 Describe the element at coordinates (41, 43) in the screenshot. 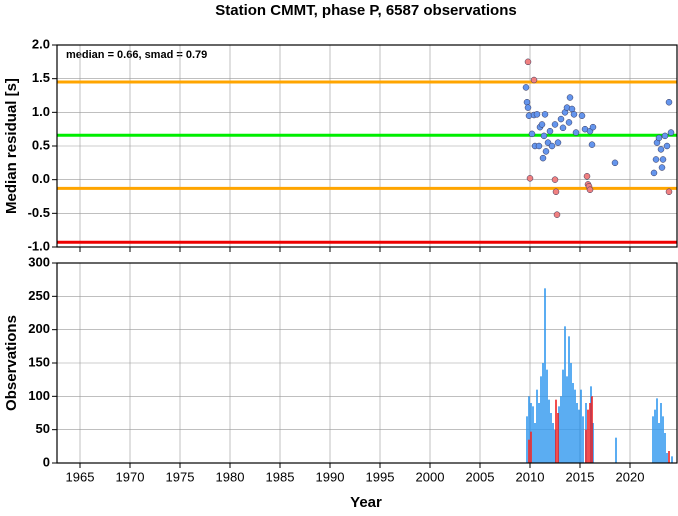

I see `y-tick-label: 2.0` at that location.